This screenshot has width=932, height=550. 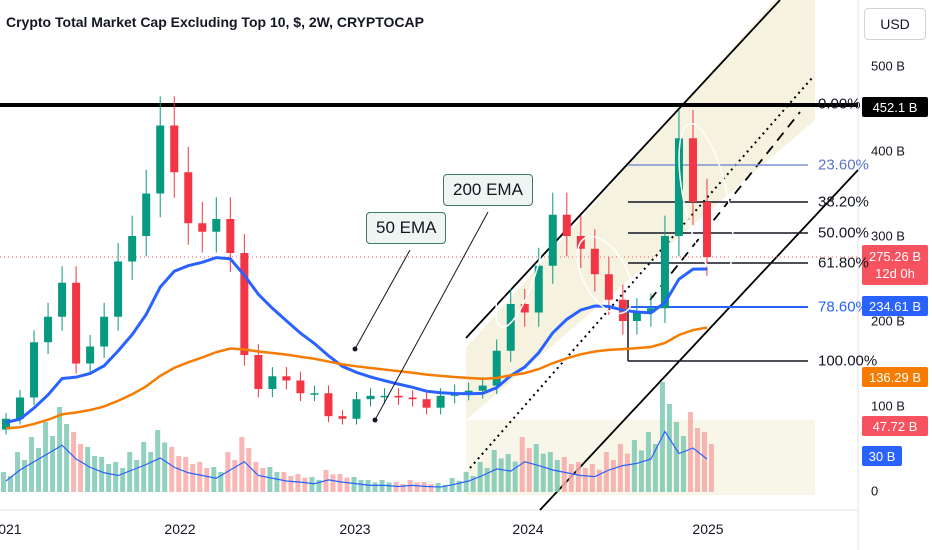 What do you see at coordinates (528, 529) in the screenshot?
I see `x-tick-label: 2024` at bounding box center [528, 529].